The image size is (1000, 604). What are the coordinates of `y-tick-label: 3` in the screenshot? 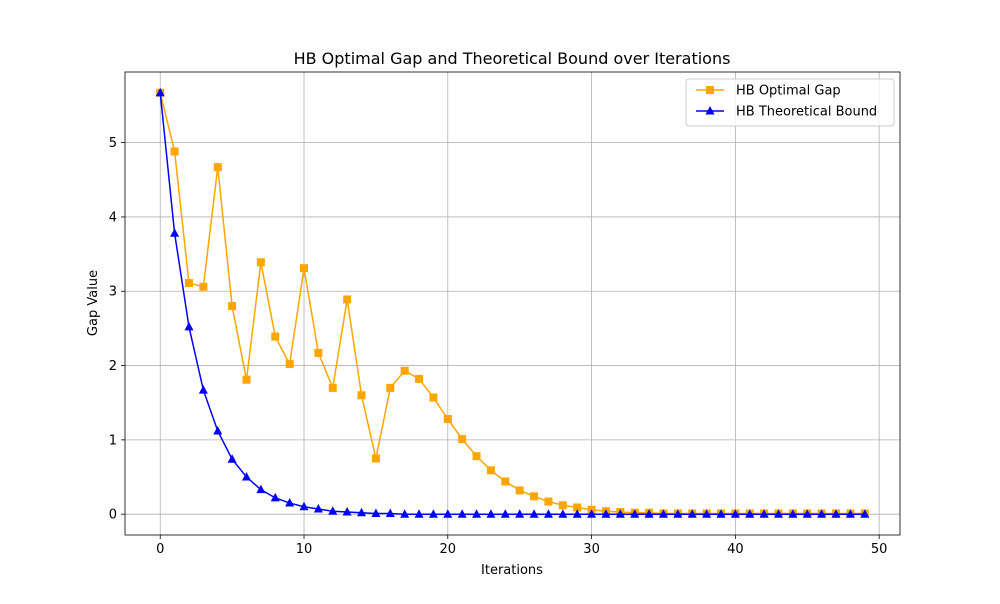 It's located at (113, 292).